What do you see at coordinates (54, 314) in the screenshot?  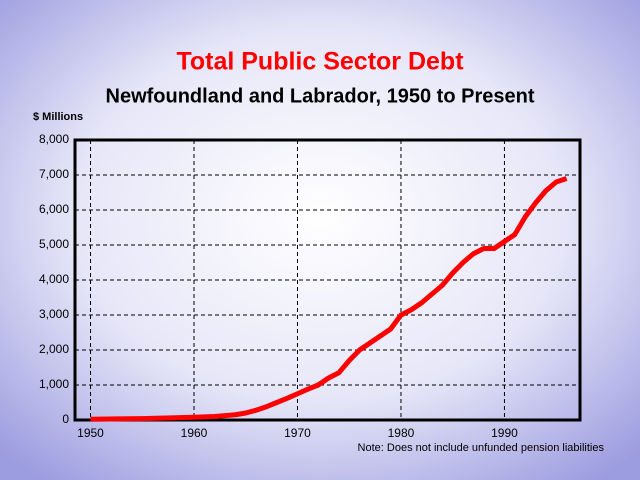 I see `y-tick-label: 3,000` at bounding box center [54, 314].